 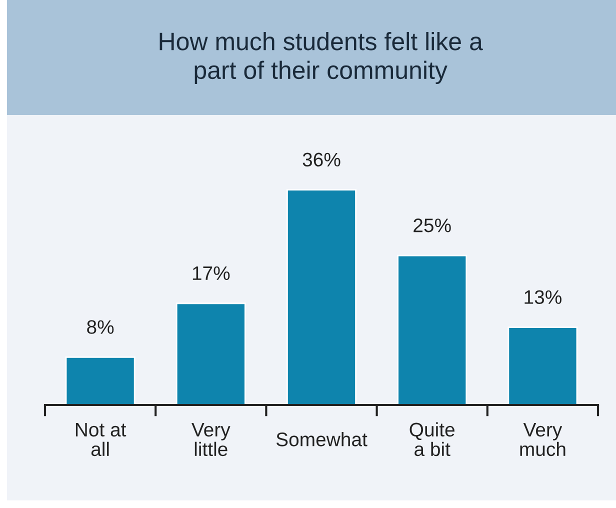 What do you see at coordinates (432, 225) in the screenshot?
I see `data-label: 25%` at bounding box center [432, 225].